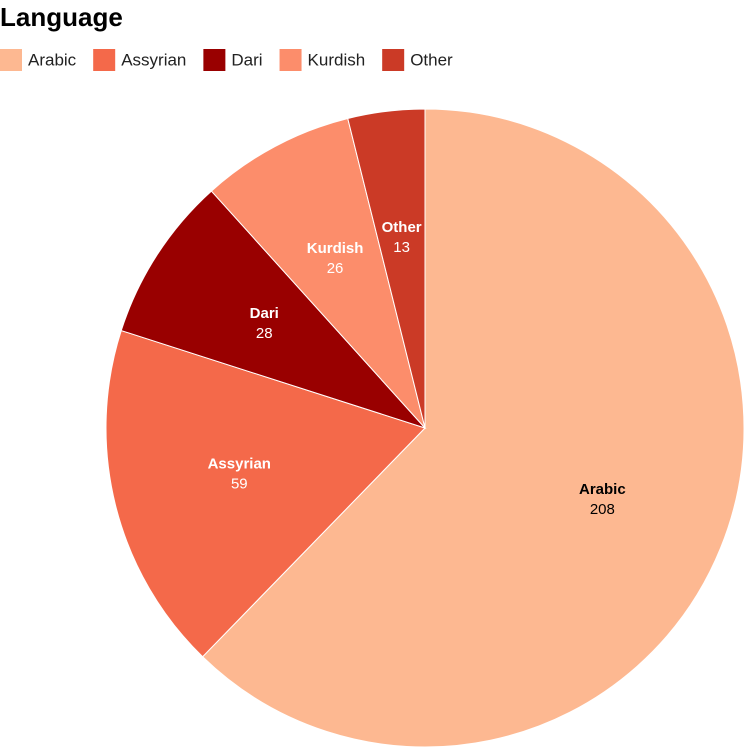  I want to click on chart-title: Language, so click(61, 17).